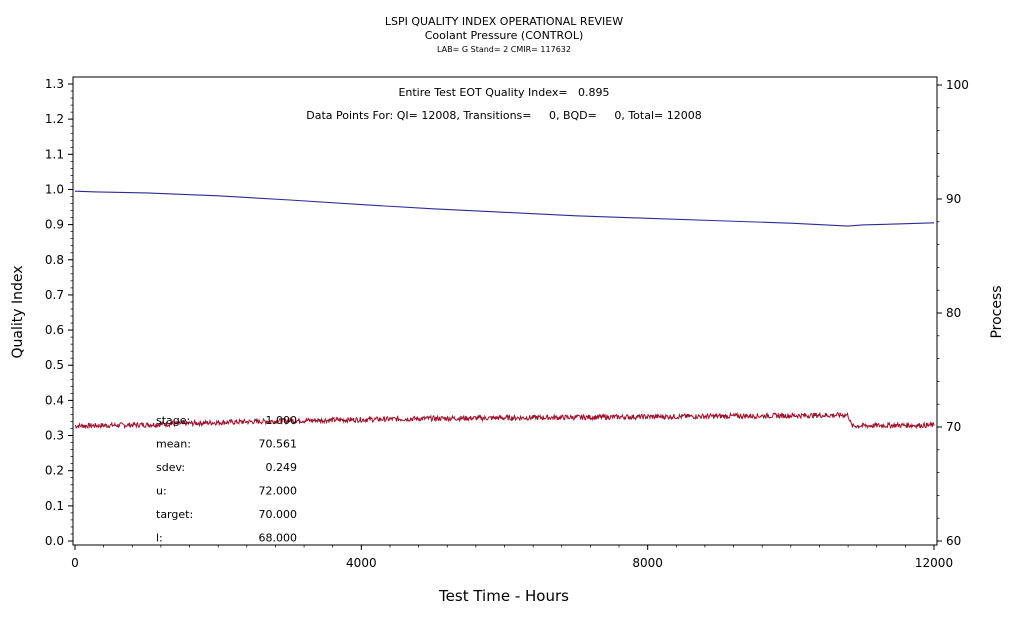  I want to click on y-tick-label: 1.1, so click(54, 154).